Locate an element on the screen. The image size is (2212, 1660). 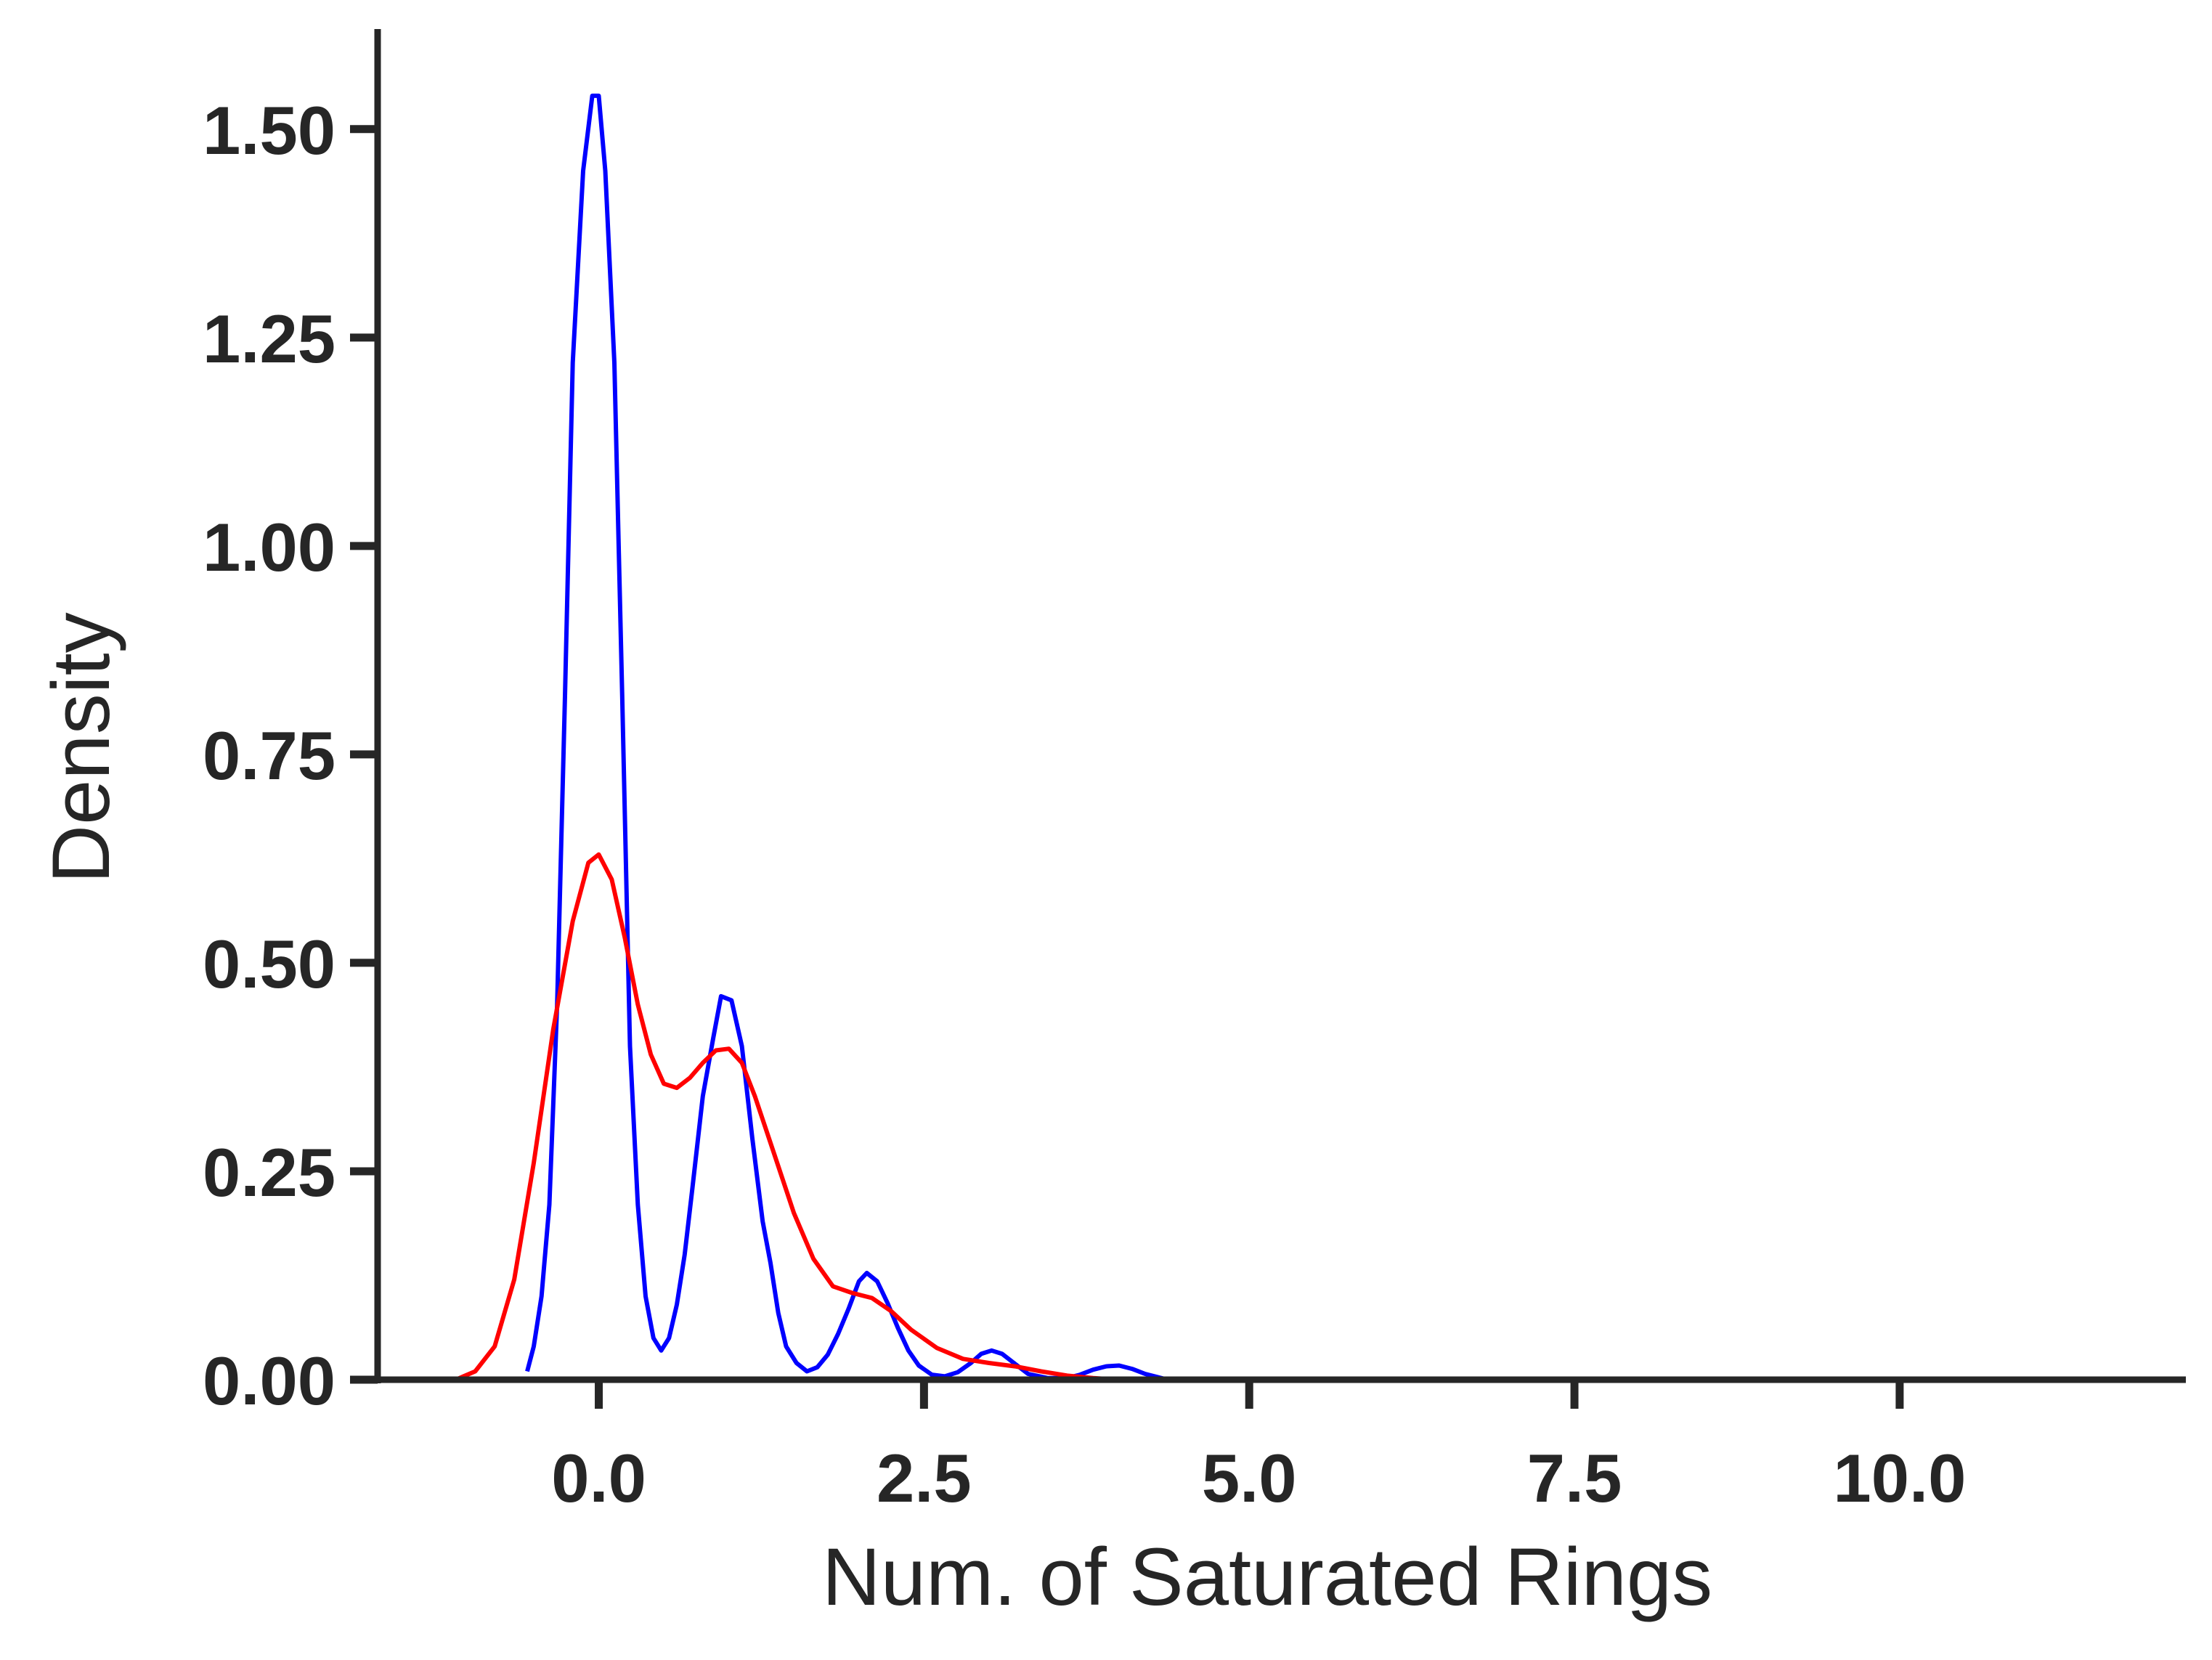
y-tick-label: 0.50 is located at coordinates (270, 964).